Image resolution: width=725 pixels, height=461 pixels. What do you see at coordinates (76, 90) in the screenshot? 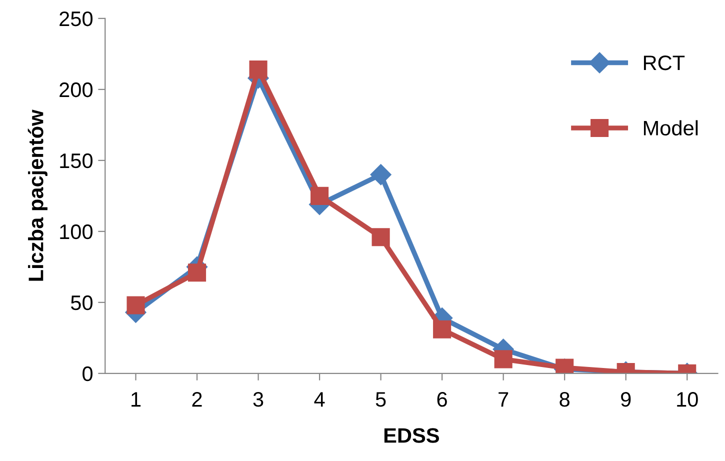
I see `y-tick-label: 200` at bounding box center [76, 90].